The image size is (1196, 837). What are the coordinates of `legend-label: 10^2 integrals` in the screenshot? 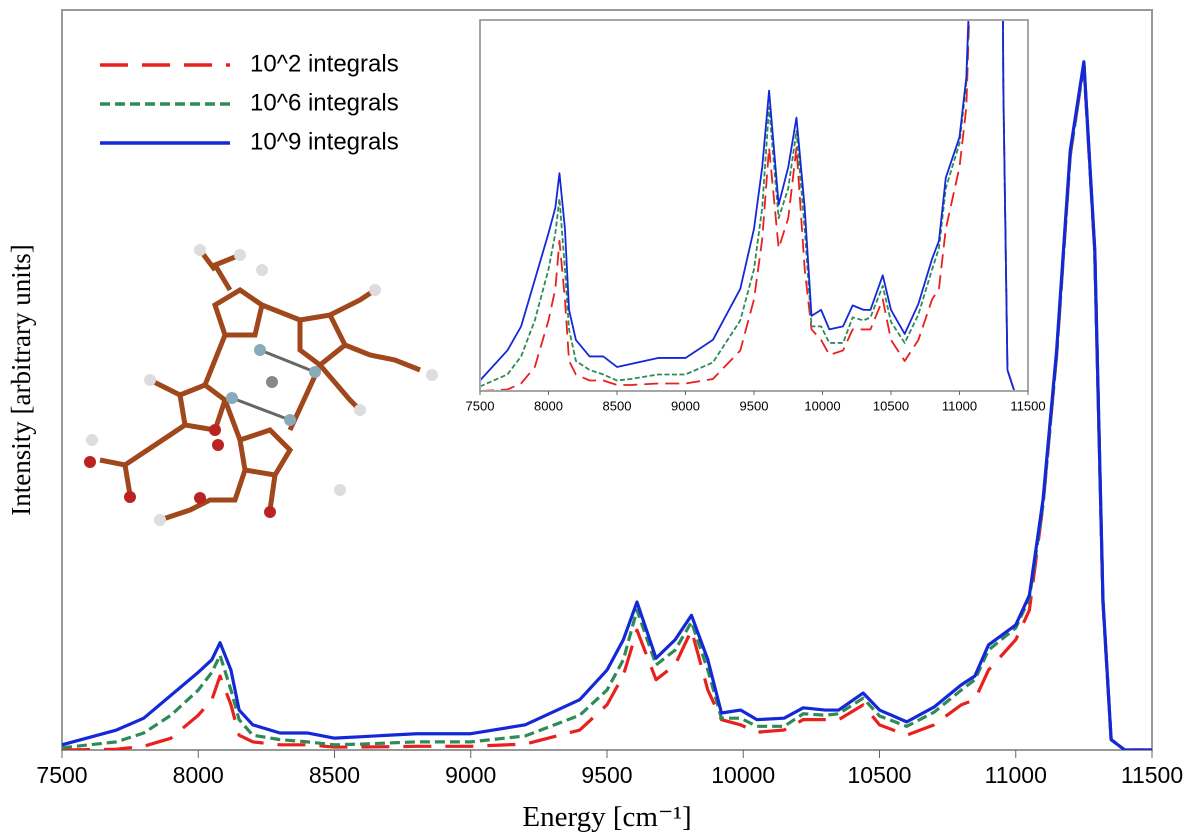 It's located at (324, 63).